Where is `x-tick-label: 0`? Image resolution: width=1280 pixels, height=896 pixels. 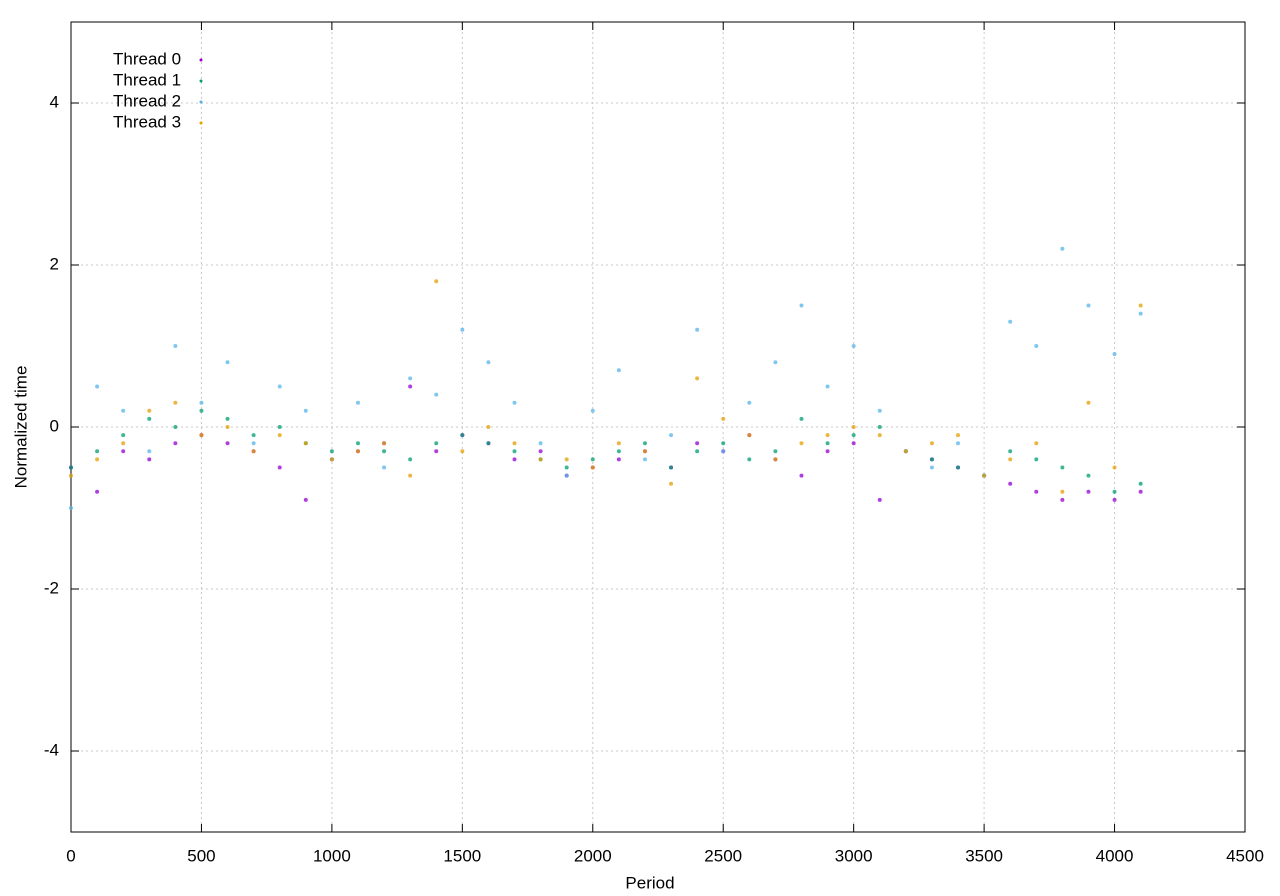 x-tick-label: 0 is located at coordinates (70, 855).